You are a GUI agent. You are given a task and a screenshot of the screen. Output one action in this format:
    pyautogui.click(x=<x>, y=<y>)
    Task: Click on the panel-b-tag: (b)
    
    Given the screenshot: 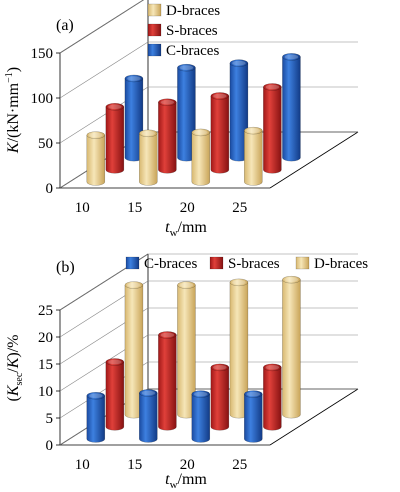 What is the action you would take?
    pyautogui.click(x=65, y=267)
    